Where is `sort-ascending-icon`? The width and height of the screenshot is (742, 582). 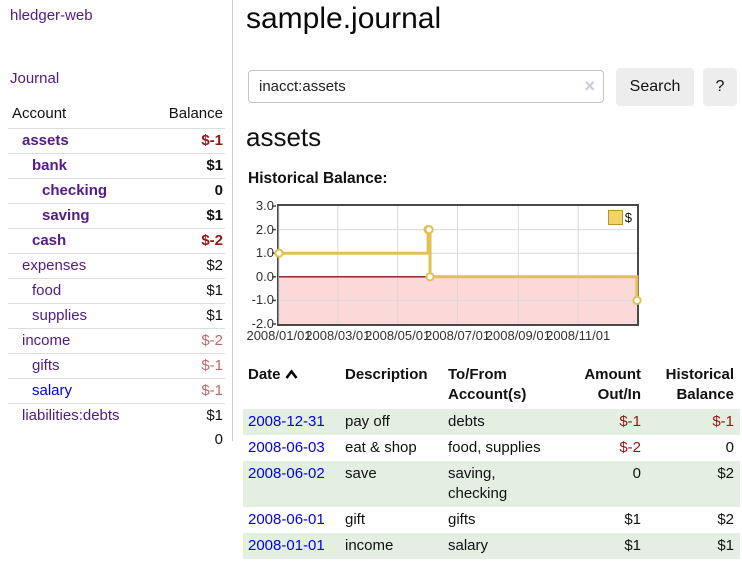 sort-ascending-icon is located at coordinates (291, 376).